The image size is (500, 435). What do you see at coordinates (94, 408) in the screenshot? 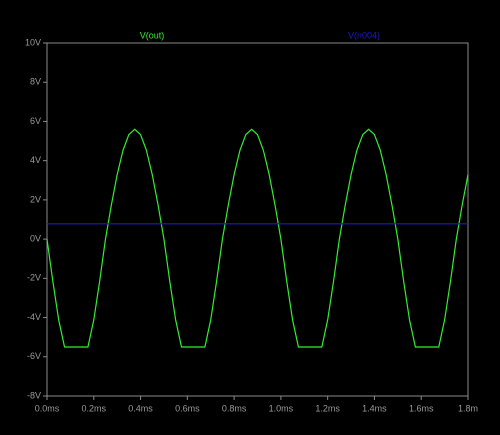
I see `x-tick-label: 0.2ms` at bounding box center [94, 408].